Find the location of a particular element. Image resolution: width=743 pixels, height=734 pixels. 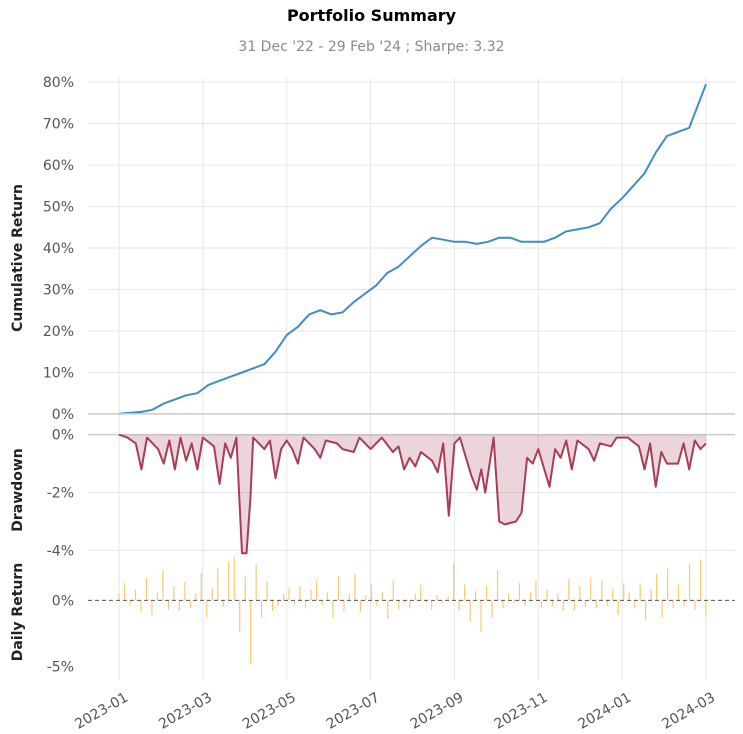

y-tick-label: 10% is located at coordinates (58, 373).